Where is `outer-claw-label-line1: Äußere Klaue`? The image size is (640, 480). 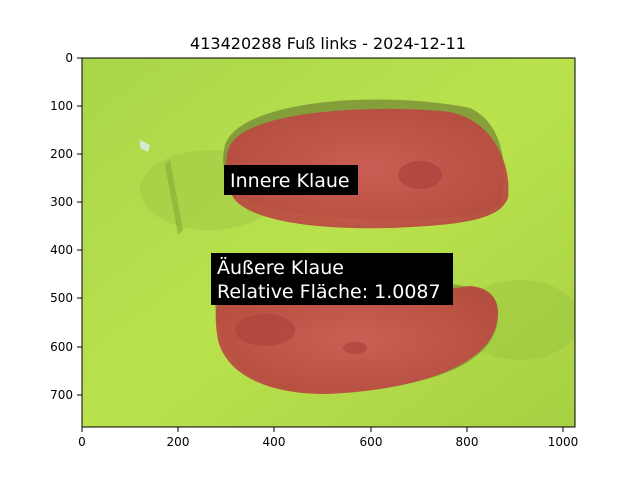 outer-claw-label-line1: Äußere Klaue is located at coordinates (280, 267).